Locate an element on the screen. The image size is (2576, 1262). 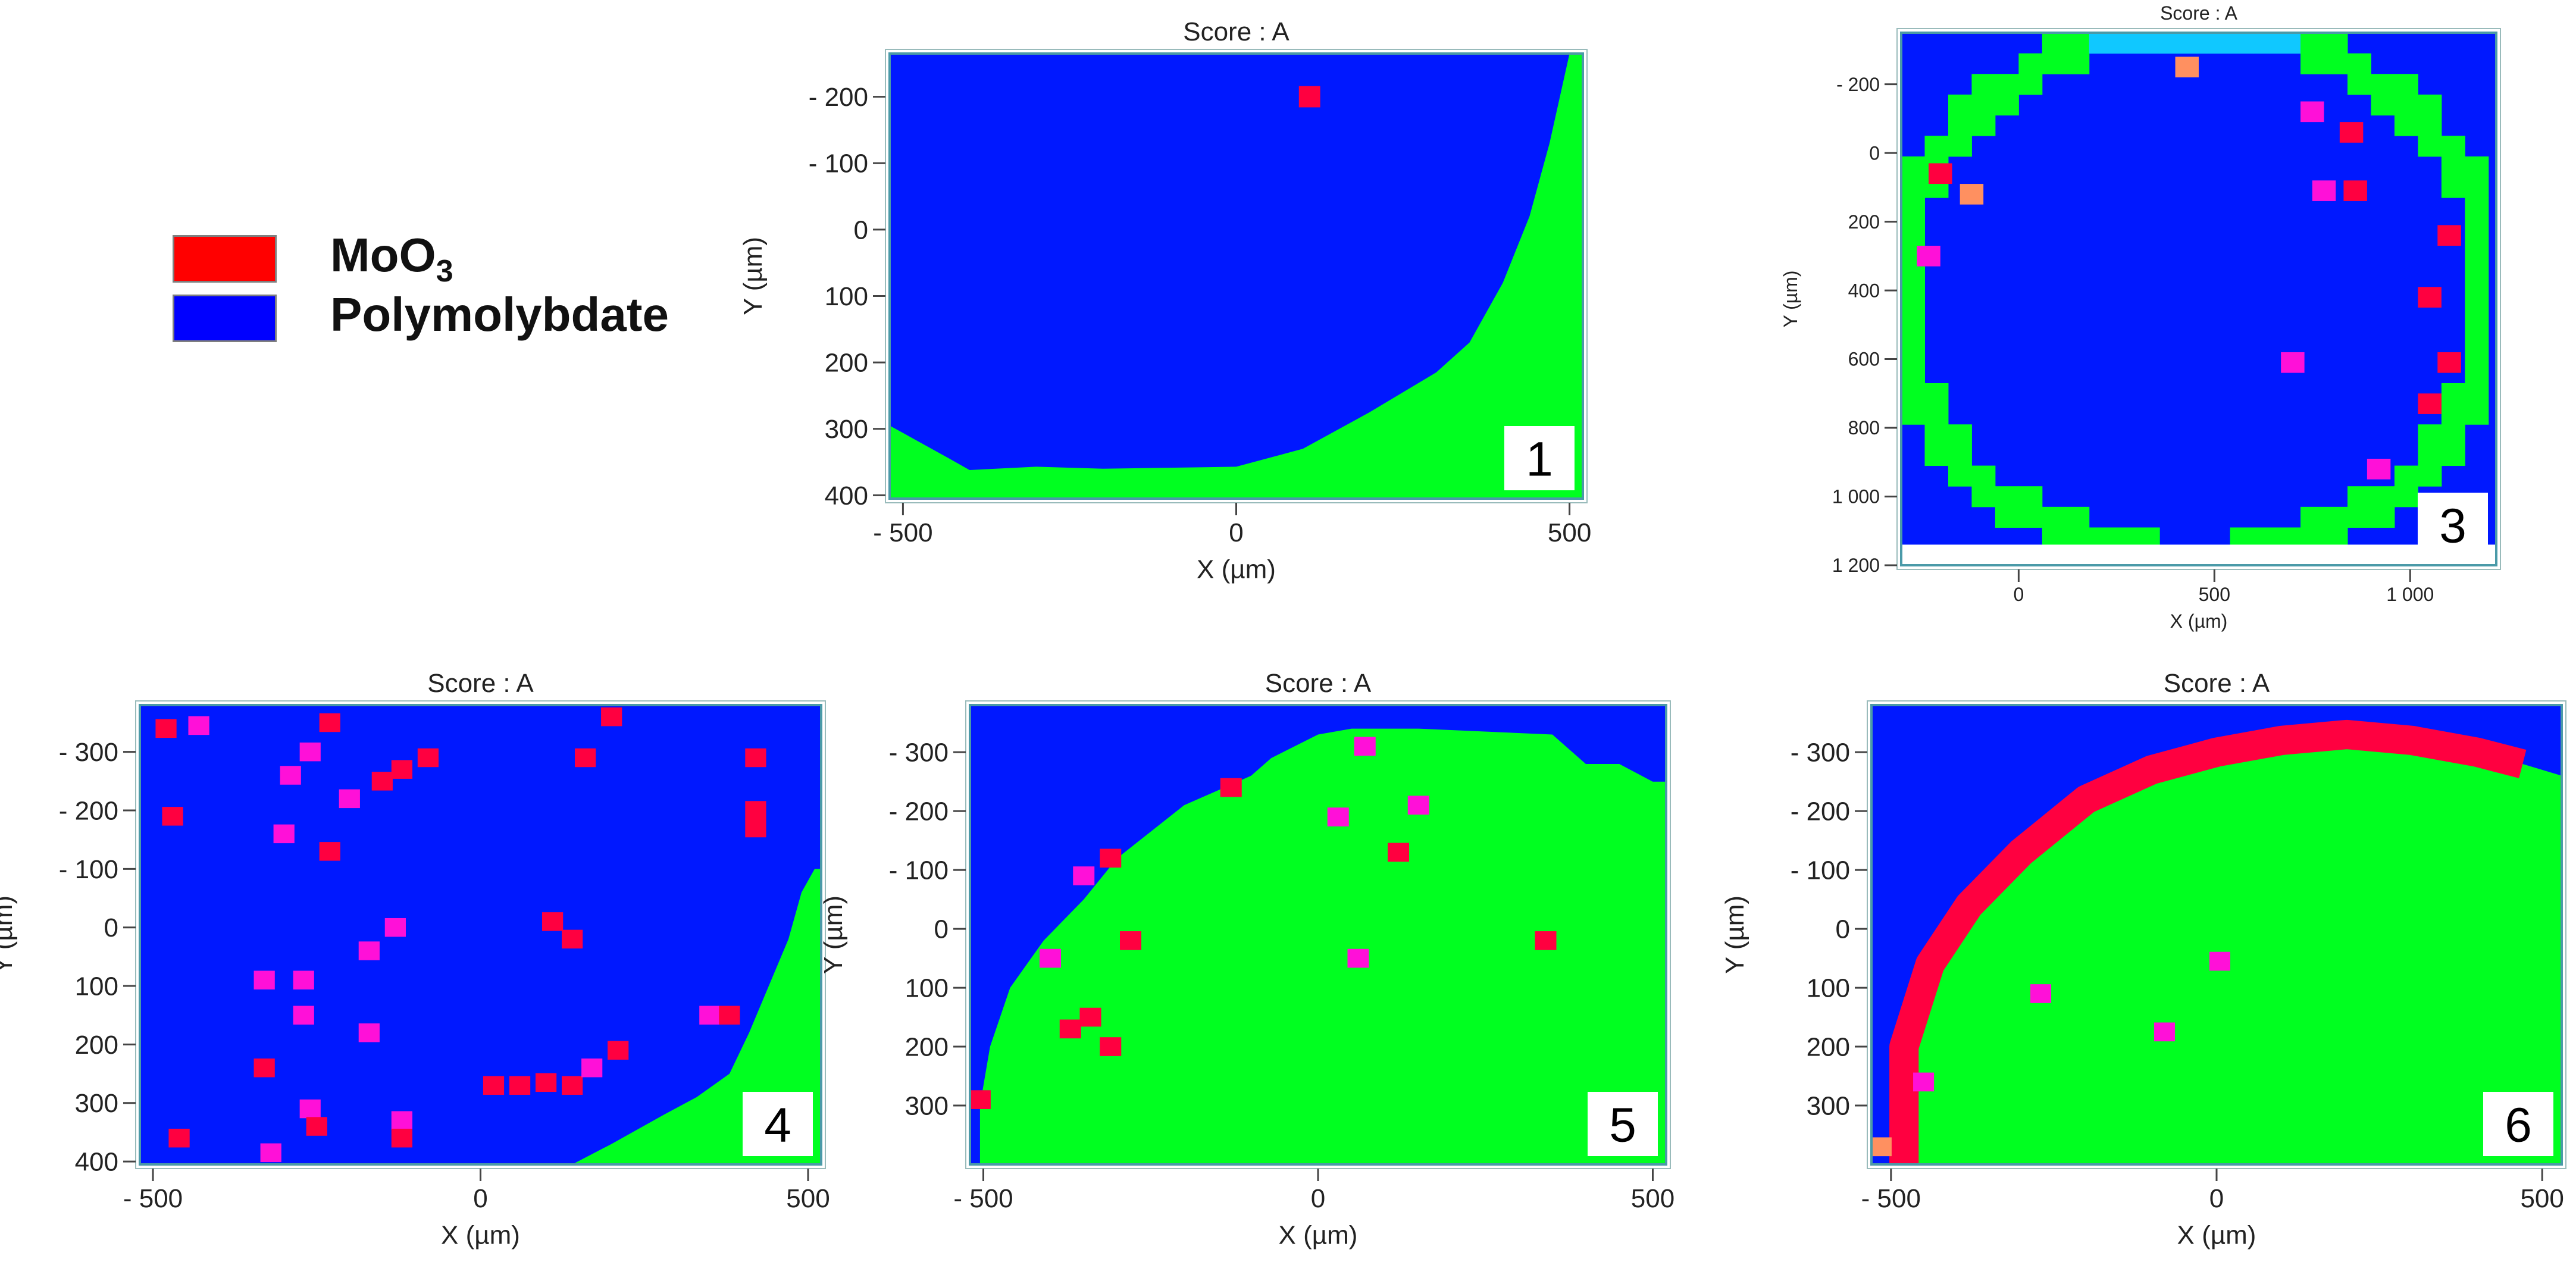
y-tick-label: 400 is located at coordinates (96, 1161).